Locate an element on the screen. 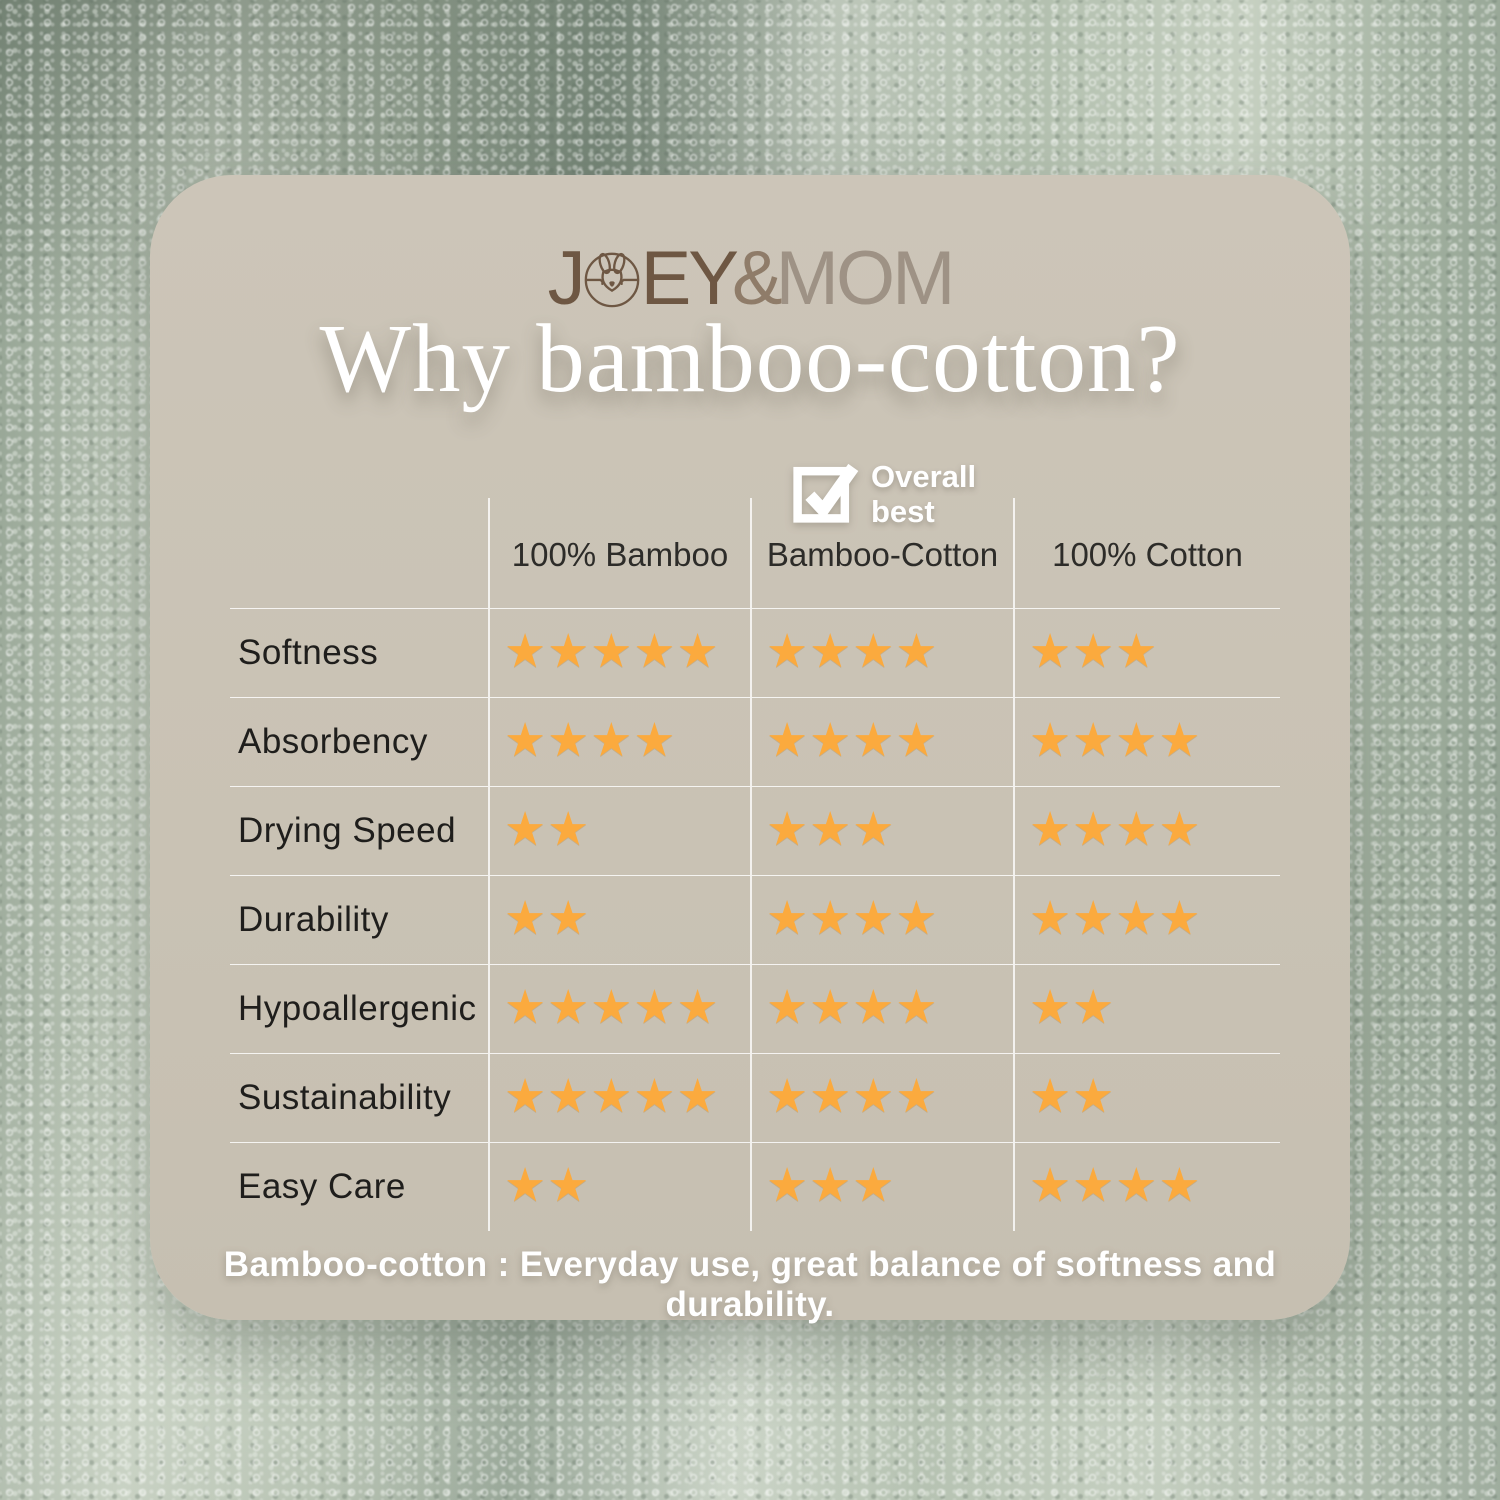 The image size is (1500, 1500). brand-logo: J EY & MOM is located at coordinates (750, 279).